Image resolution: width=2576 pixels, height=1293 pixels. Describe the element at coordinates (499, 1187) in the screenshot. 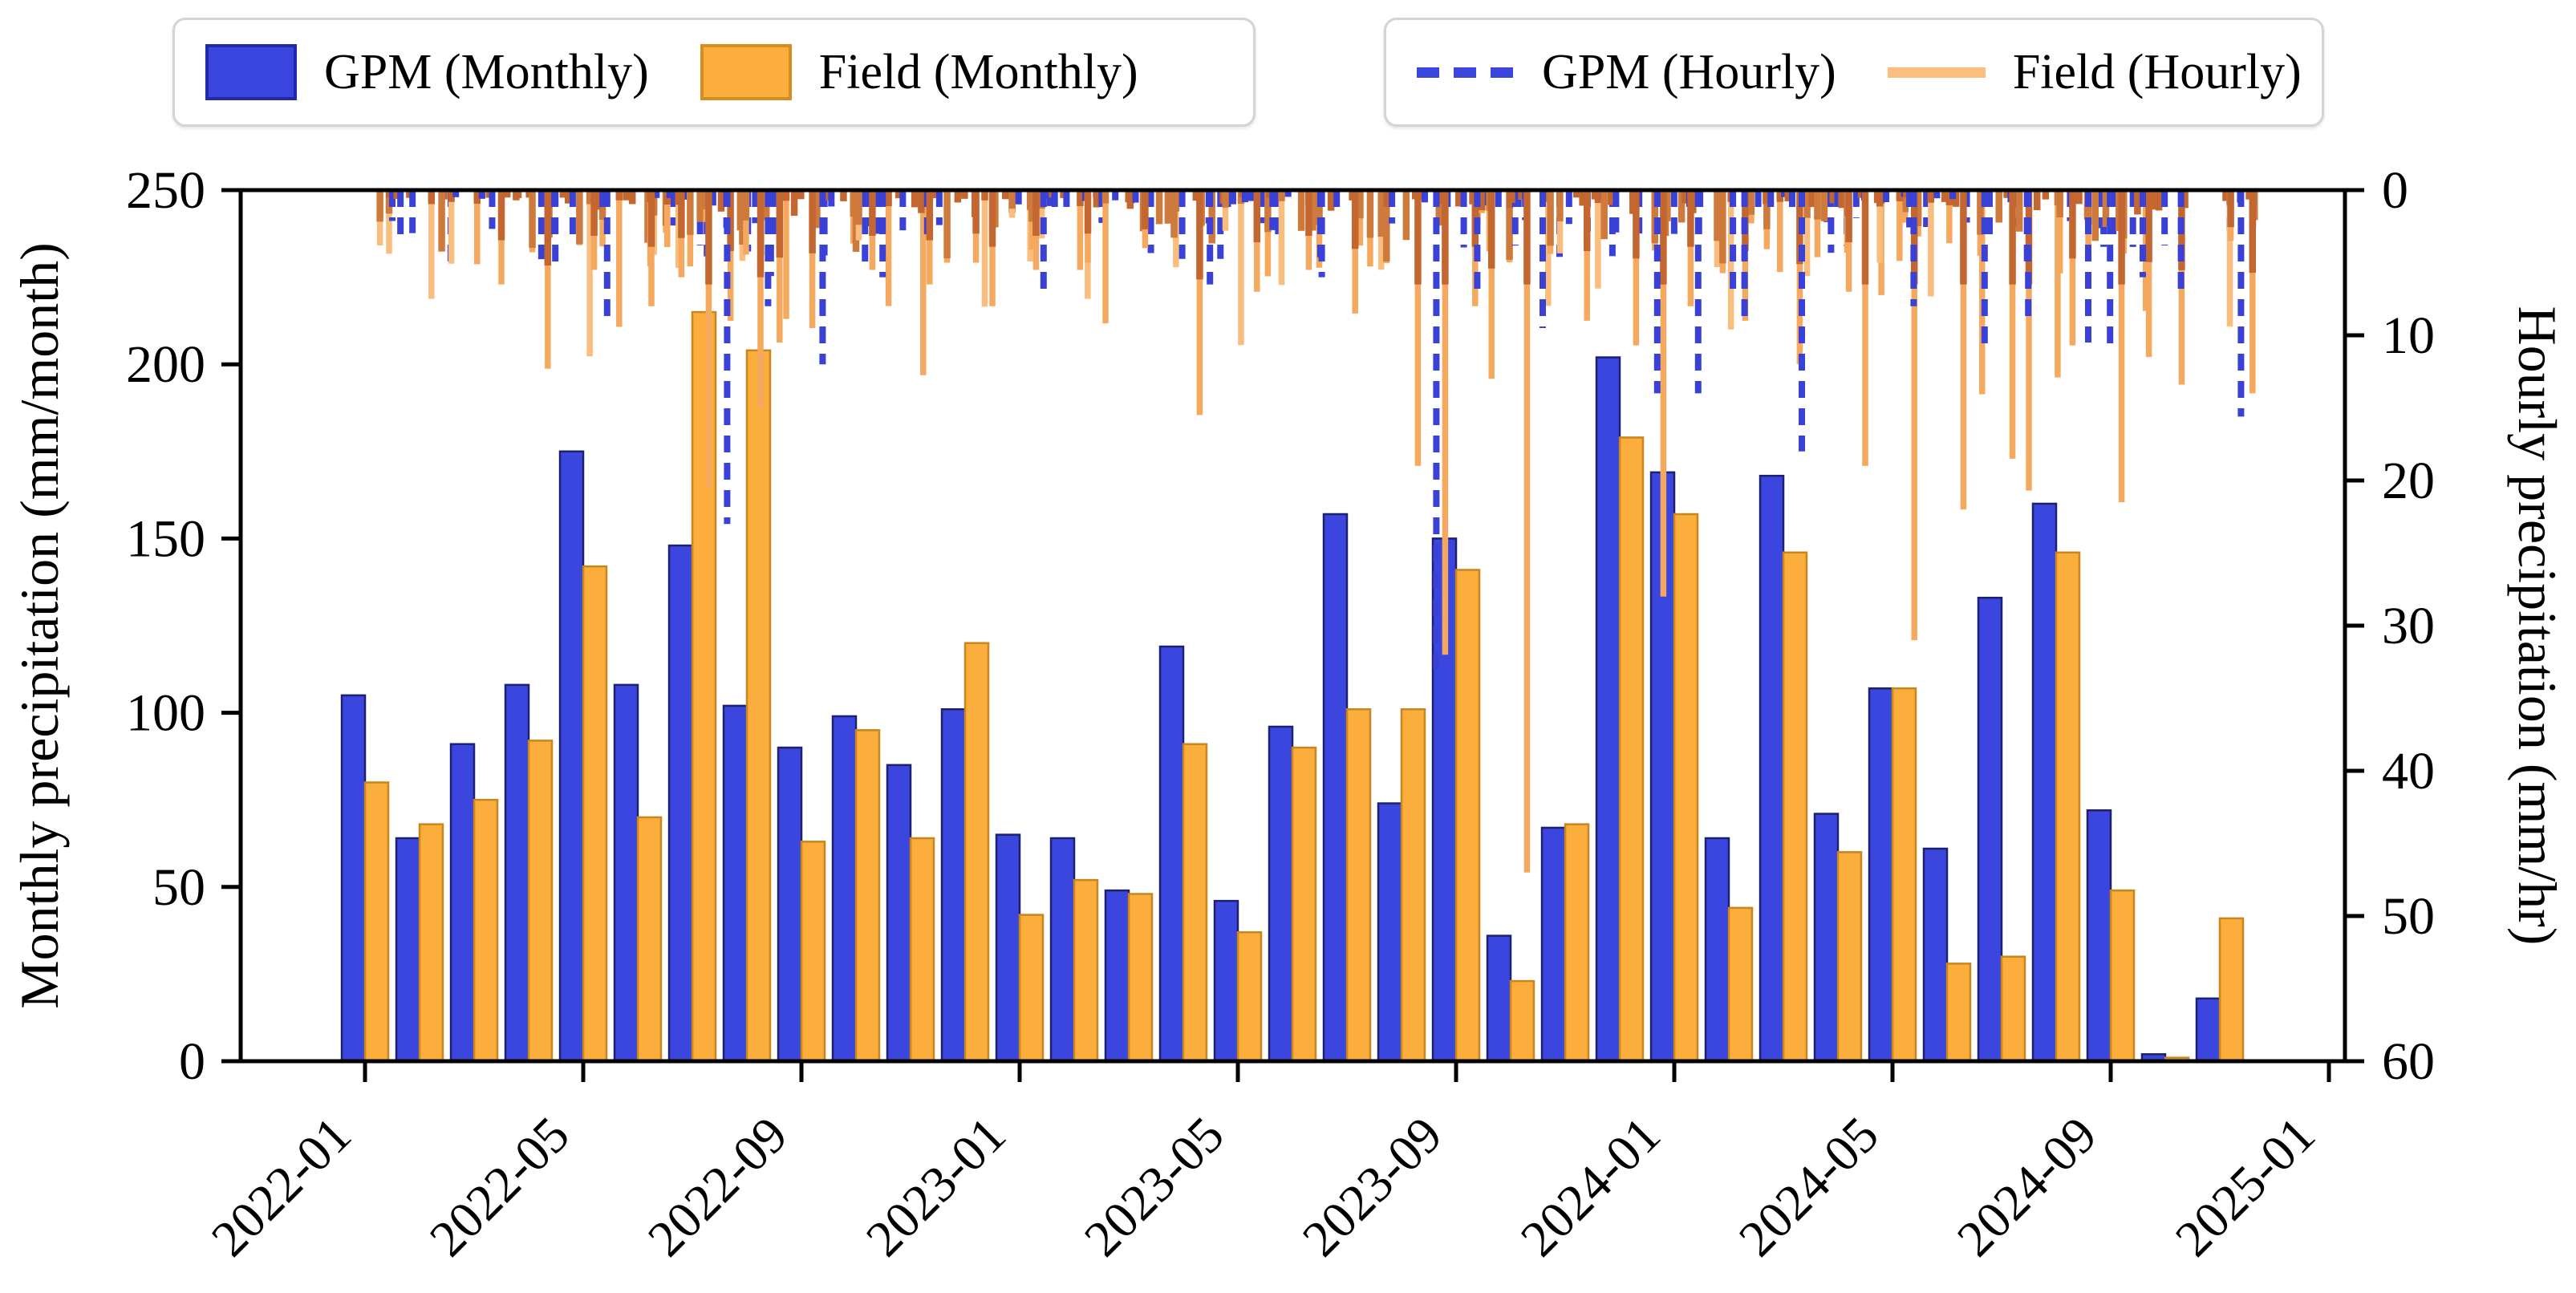

I see `x-tick-label: 2022-05` at that location.